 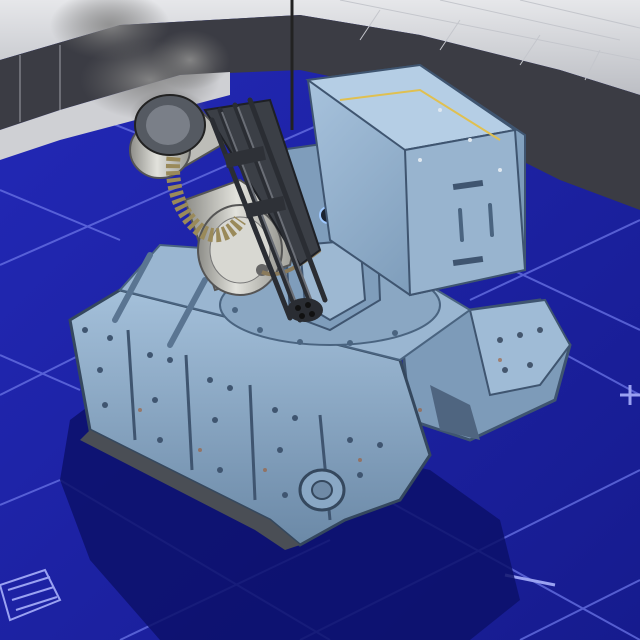 What do you see at coordinates (160, 300) in the screenshot?
I see `deck-braces` at bounding box center [160, 300].